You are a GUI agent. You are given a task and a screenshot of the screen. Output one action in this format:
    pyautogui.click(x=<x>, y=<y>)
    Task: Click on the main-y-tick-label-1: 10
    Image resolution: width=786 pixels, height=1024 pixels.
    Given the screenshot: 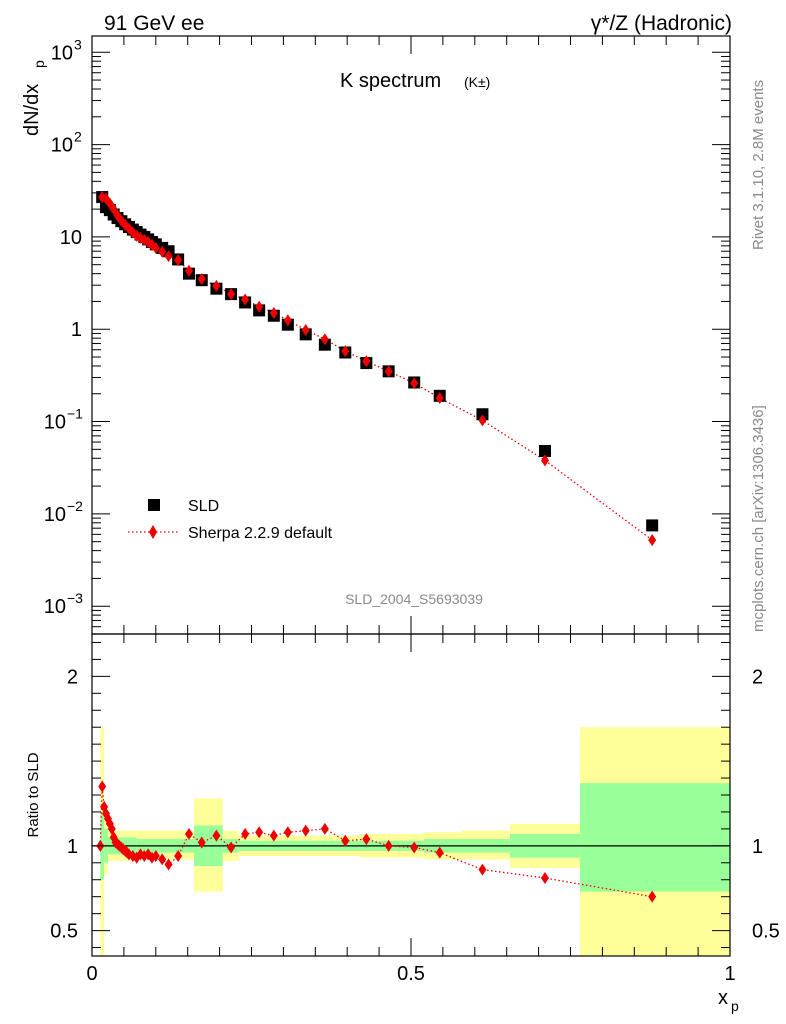 What is the action you would take?
    pyautogui.click(x=55, y=515)
    